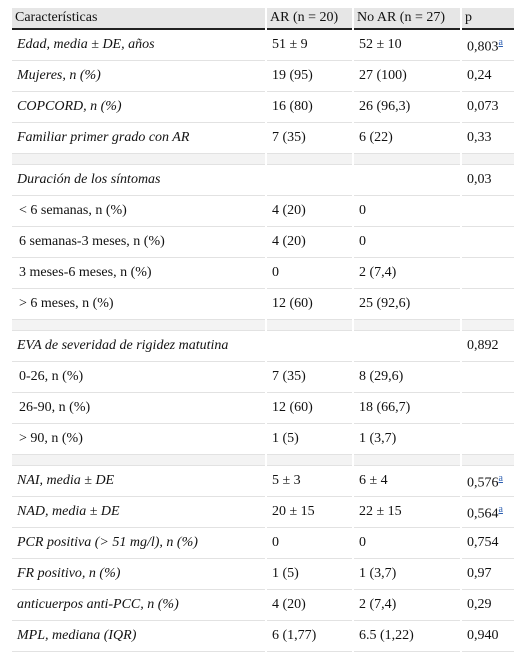 Image resolution: width=526 pixels, height=657 pixels. I want to click on ar-cell: 12 (60), so click(309, 304).